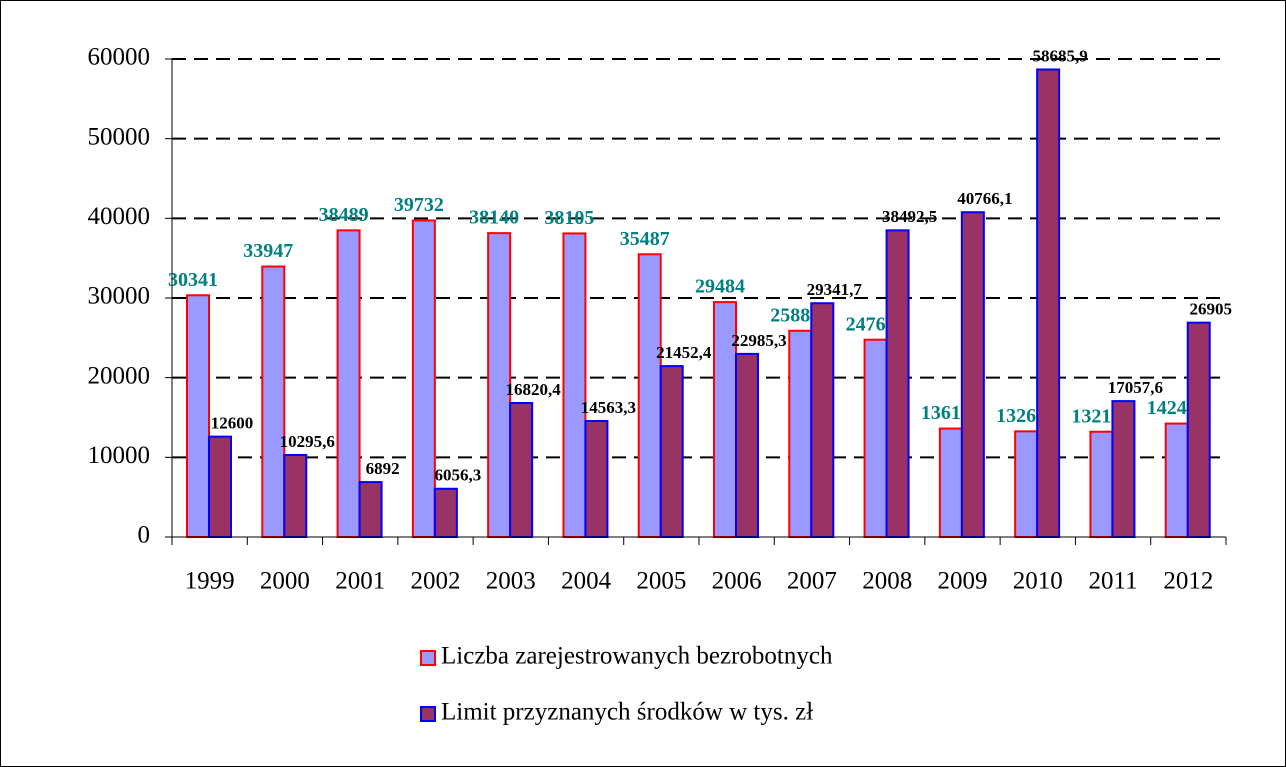 The width and height of the screenshot is (1286, 767). Describe the element at coordinates (645, 239) in the screenshot. I see `data-label: 35487` at that location.